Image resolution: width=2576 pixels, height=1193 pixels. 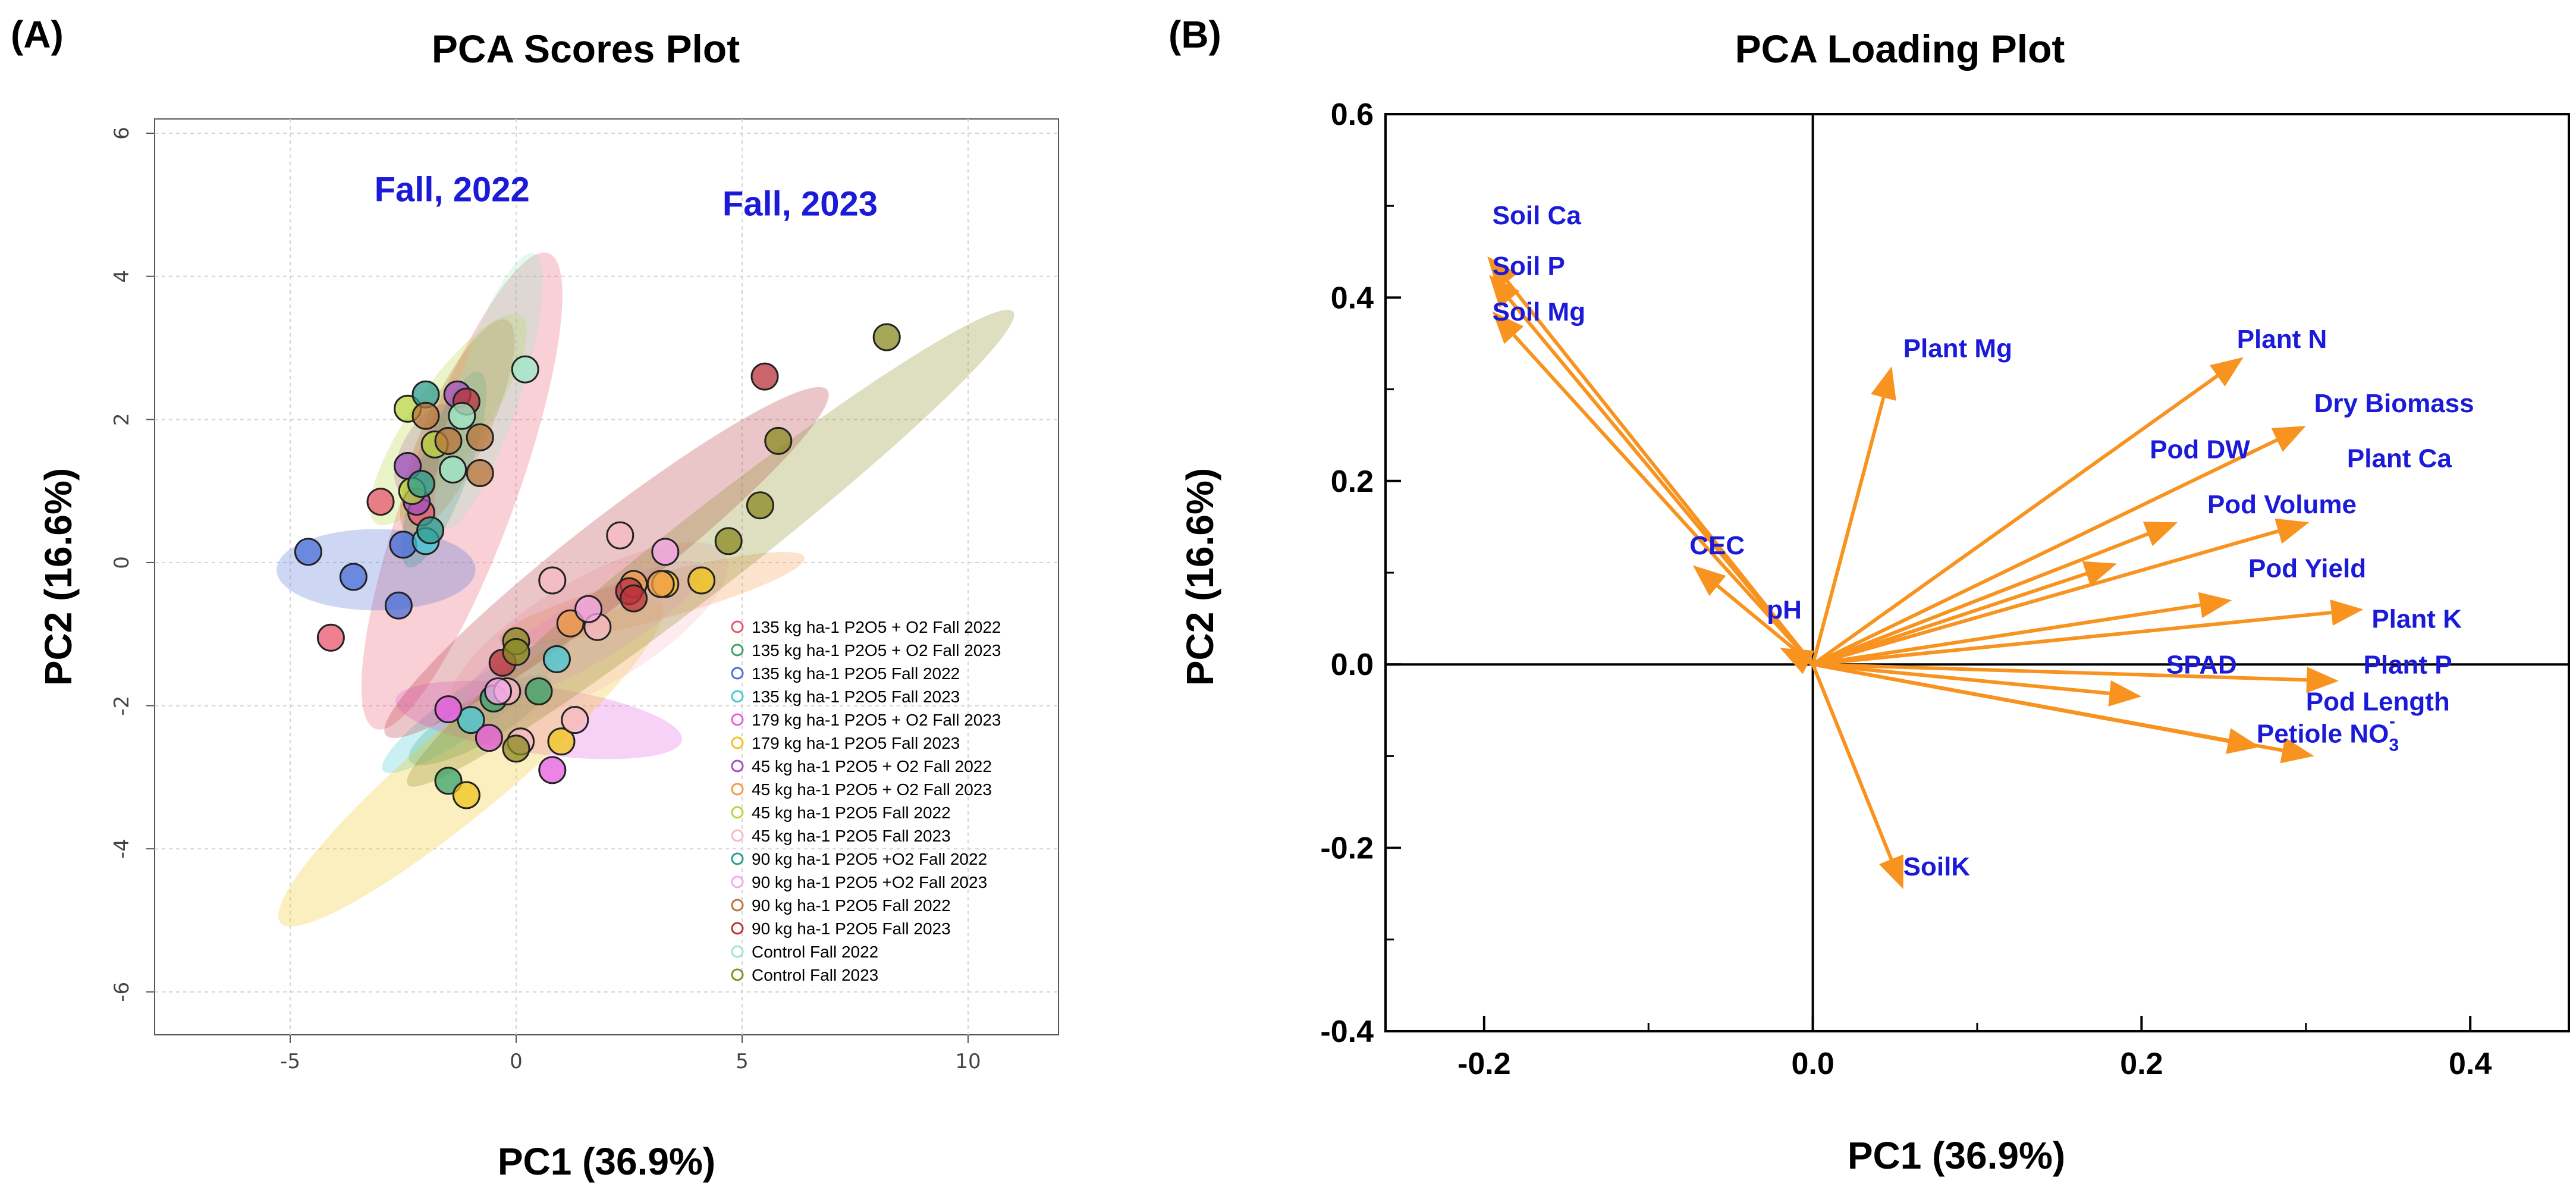 I want to click on y-tick-label: 0, so click(x=122, y=562).